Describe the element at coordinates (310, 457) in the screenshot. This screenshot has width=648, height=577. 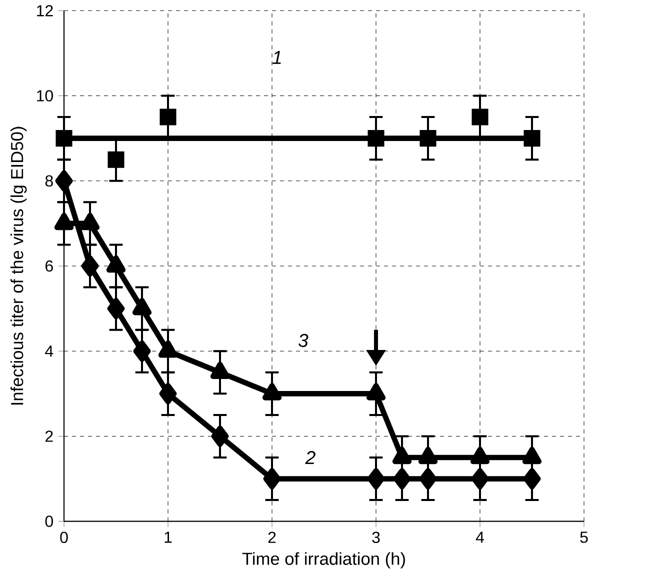
I see `annotation: 2` at that location.